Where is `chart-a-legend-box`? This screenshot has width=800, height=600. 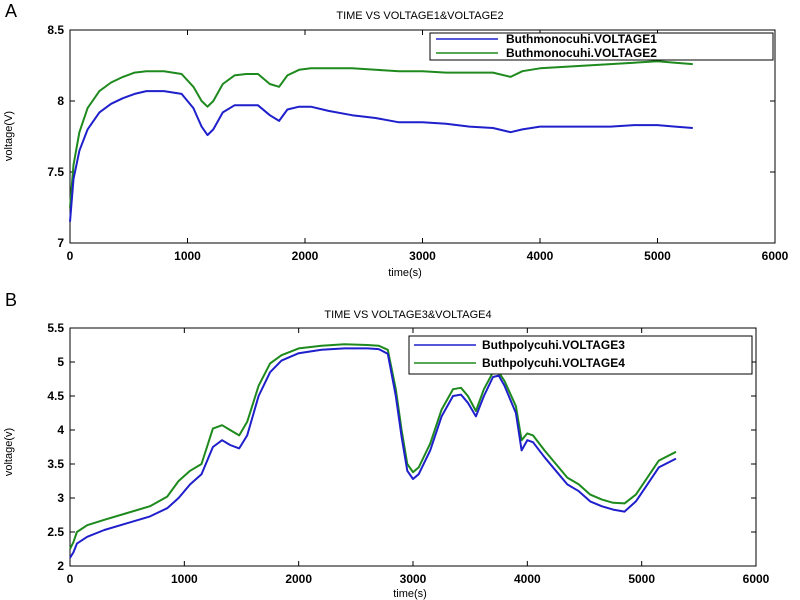
chart-a-legend-box is located at coordinates (601, 46).